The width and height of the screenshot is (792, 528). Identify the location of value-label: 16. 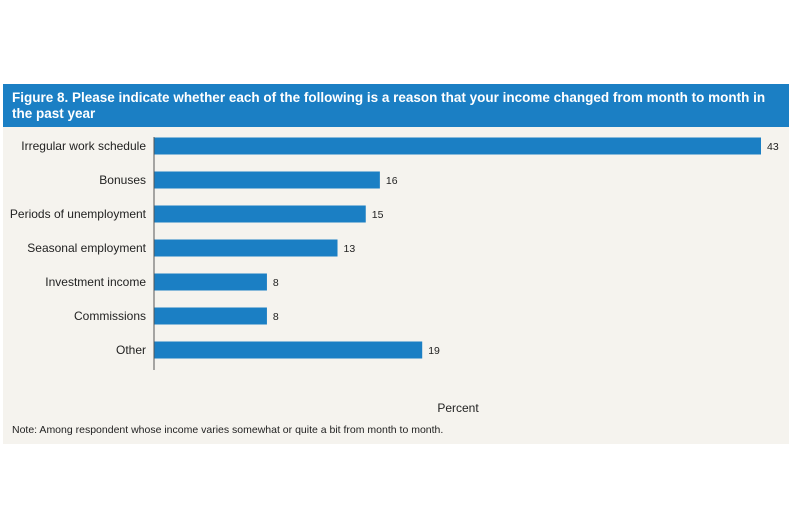
(392, 181).